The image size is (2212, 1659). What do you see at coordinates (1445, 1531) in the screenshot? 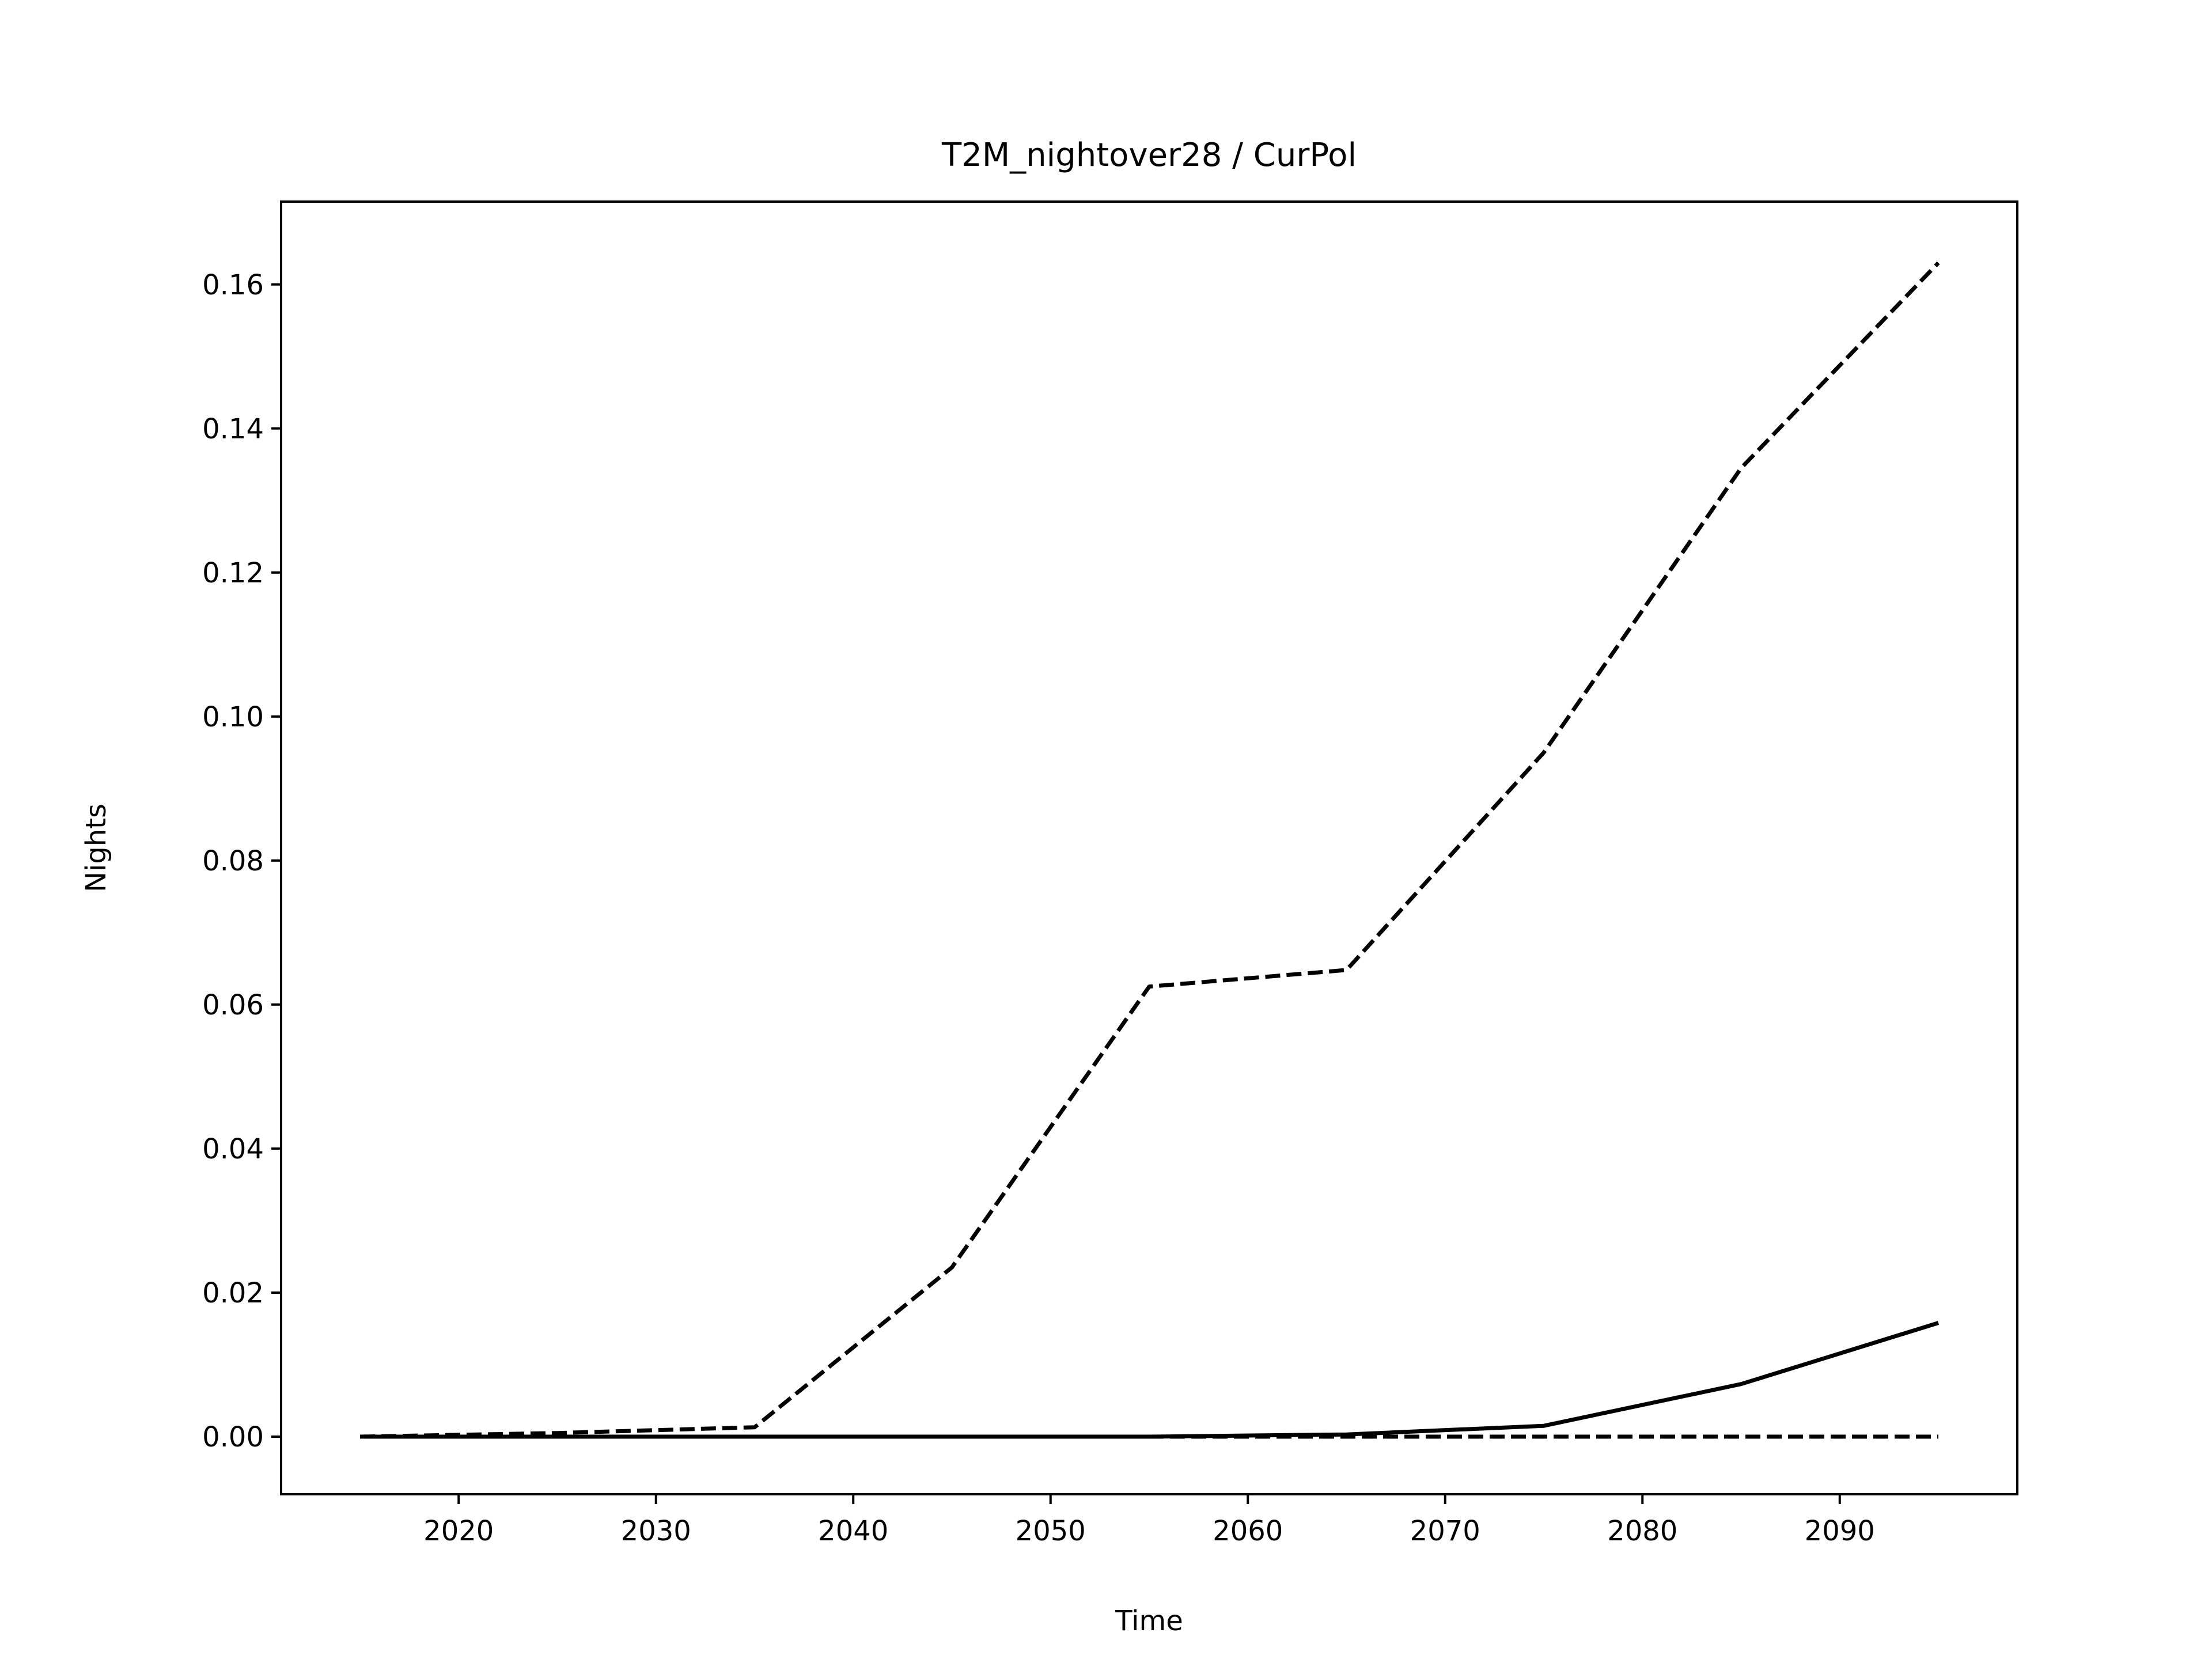
I see `x-tick-label: 2070` at bounding box center [1445, 1531].